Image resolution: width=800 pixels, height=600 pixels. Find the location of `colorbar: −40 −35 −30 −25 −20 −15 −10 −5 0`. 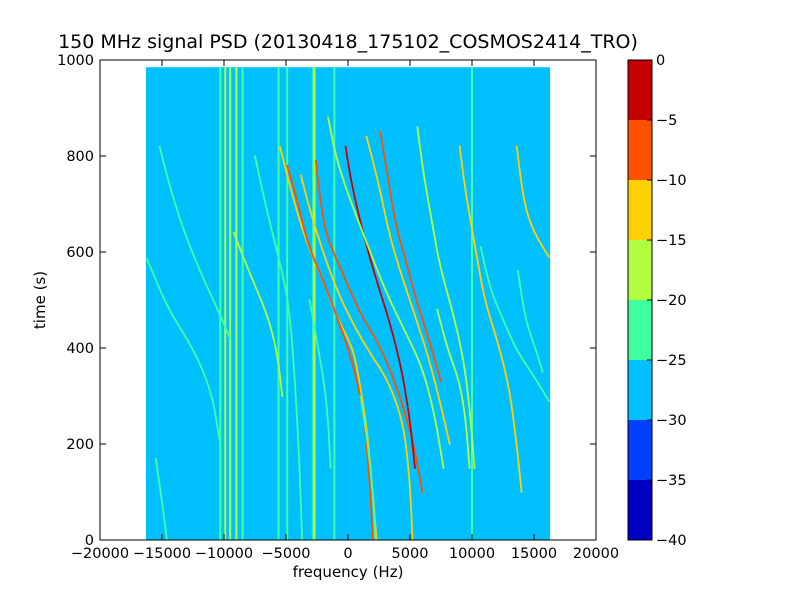

colorbar: −40 −35 −30 −25 −20 −15 −10 −5 0 is located at coordinates (657, 301).